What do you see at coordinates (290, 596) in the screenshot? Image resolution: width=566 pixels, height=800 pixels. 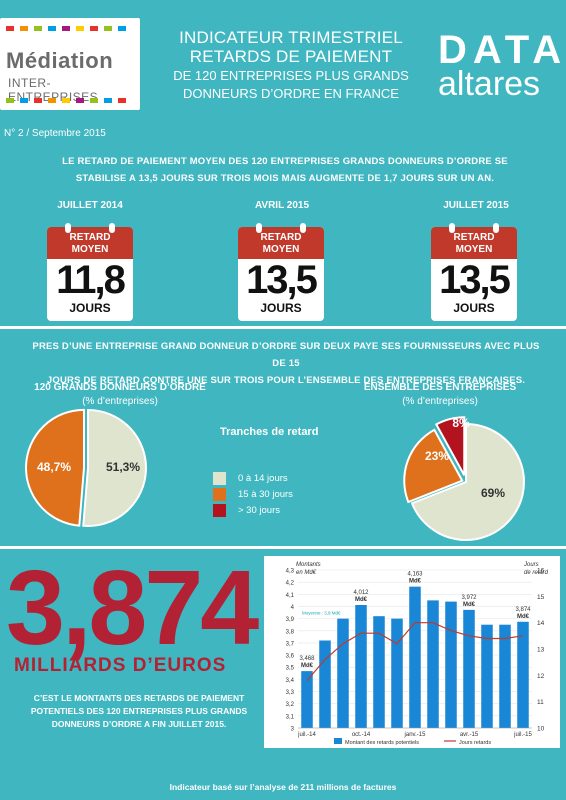 I see `y-tick-label: 4,1` at bounding box center [290, 596].